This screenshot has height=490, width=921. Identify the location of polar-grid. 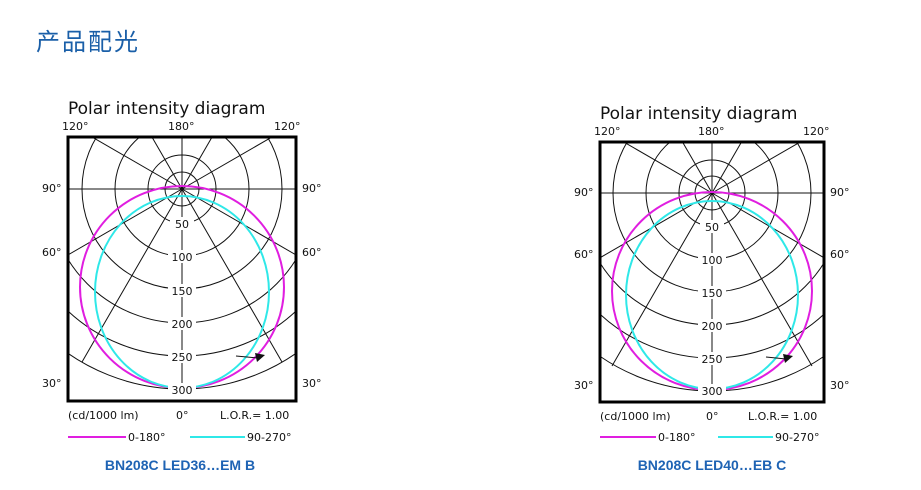
(712, 267).